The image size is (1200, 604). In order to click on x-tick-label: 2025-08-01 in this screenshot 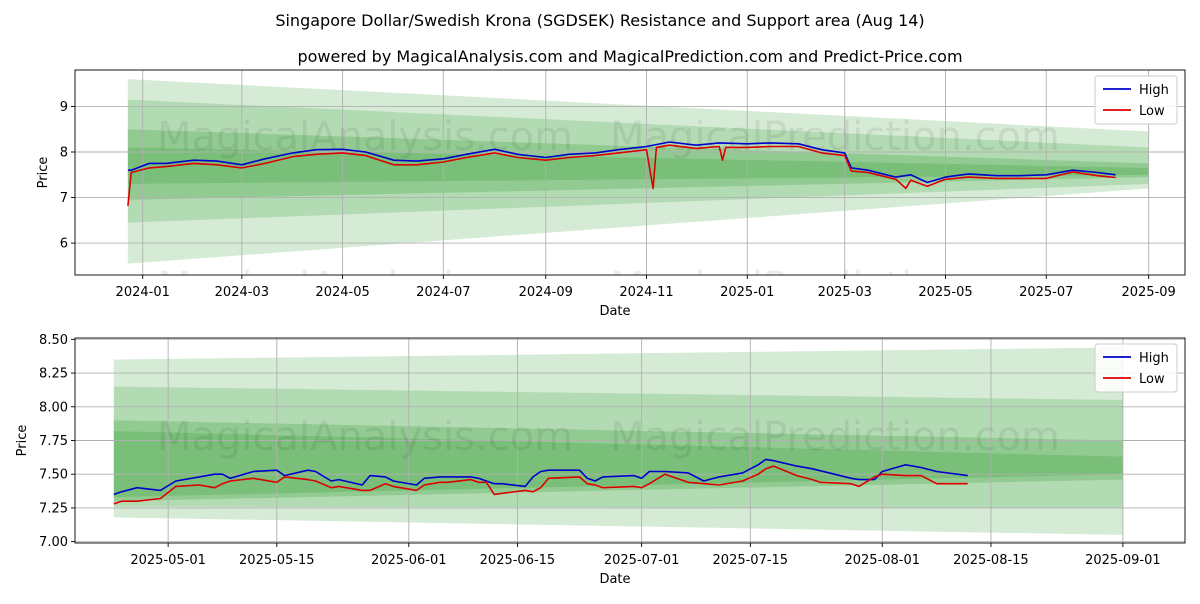, I will do `click(882, 560)`.